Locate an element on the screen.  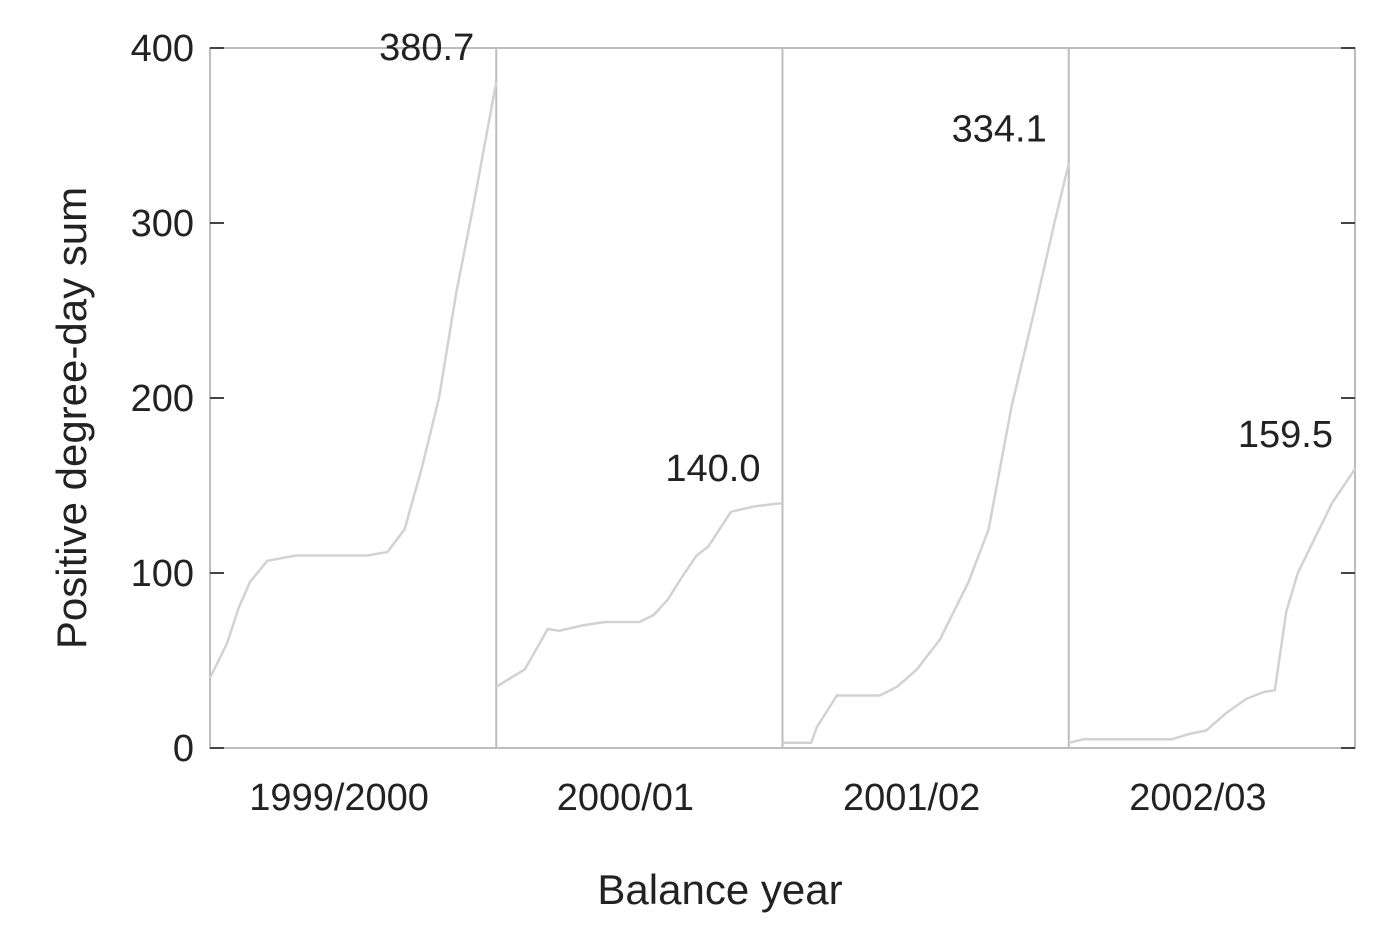
panel-label: 2001/02 is located at coordinates (911, 798).